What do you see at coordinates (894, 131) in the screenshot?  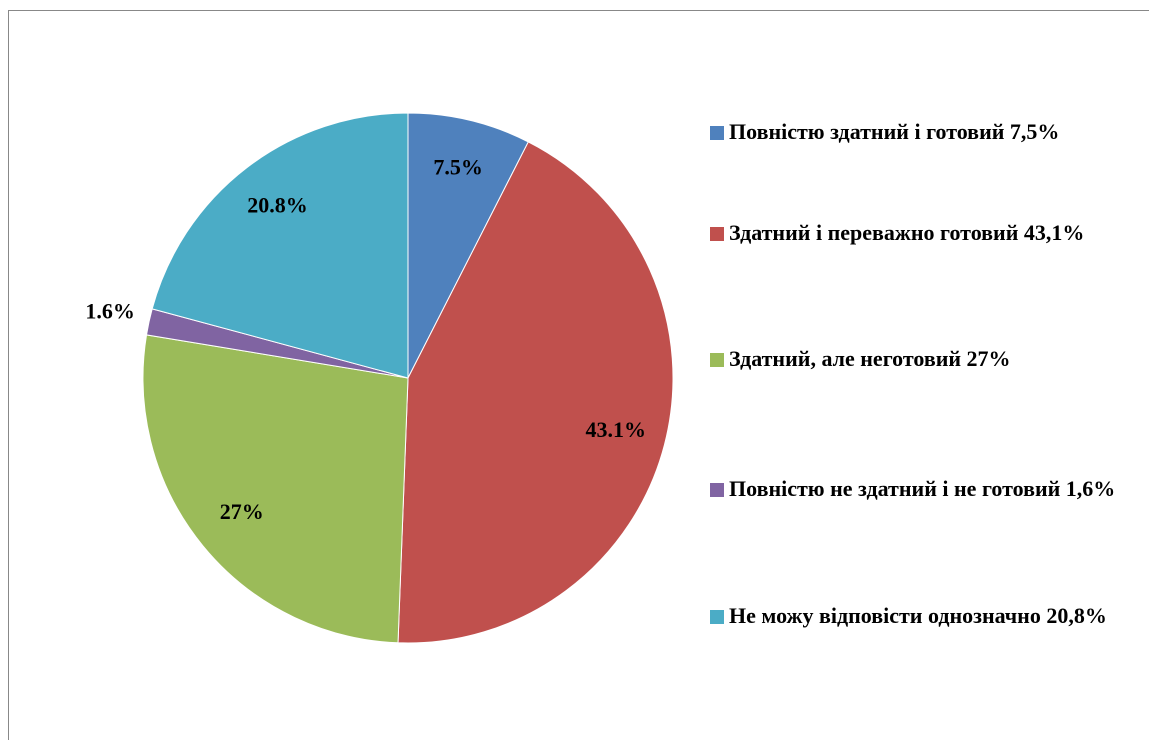 I see `legend-label: Повністю здатний і готовий 7,5%` at bounding box center [894, 131].